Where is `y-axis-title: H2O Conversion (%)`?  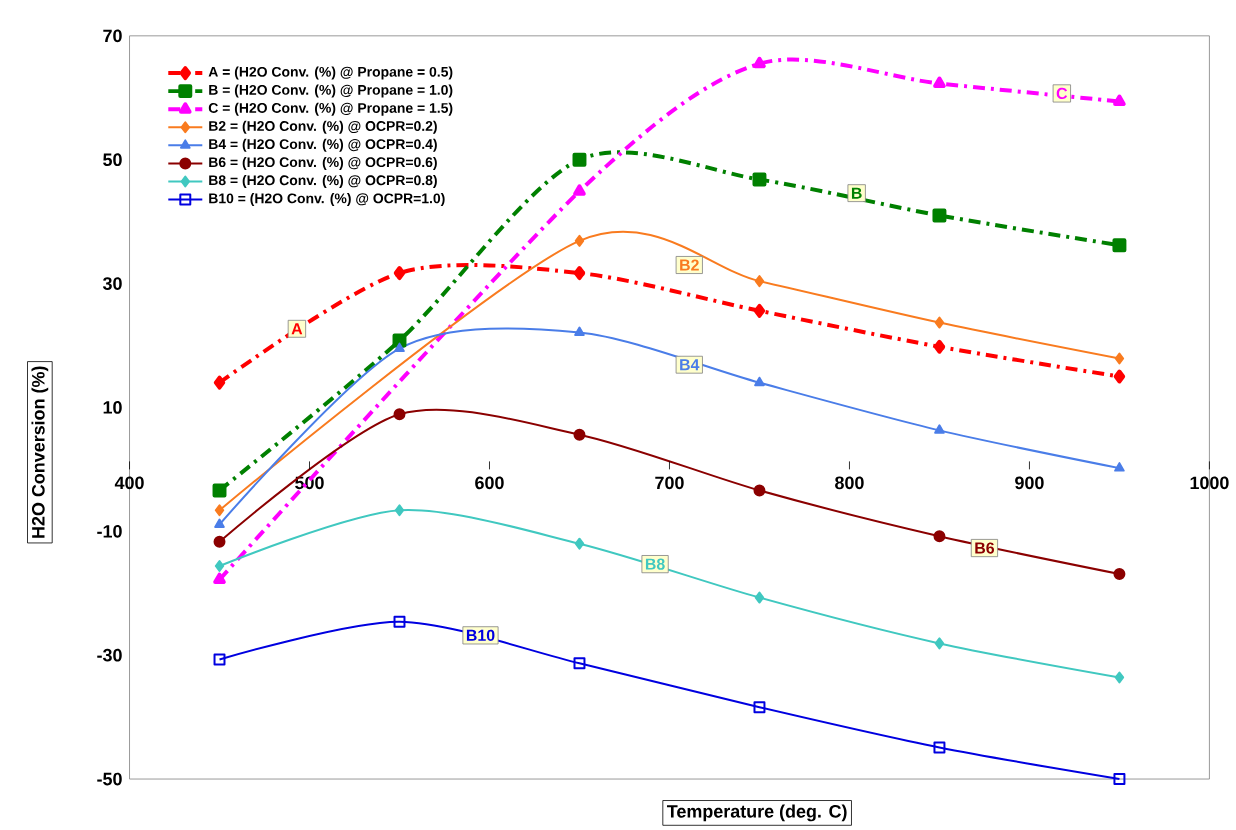 y-axis-title: H2O Conversion (%) is located at coordinates (40, 452).